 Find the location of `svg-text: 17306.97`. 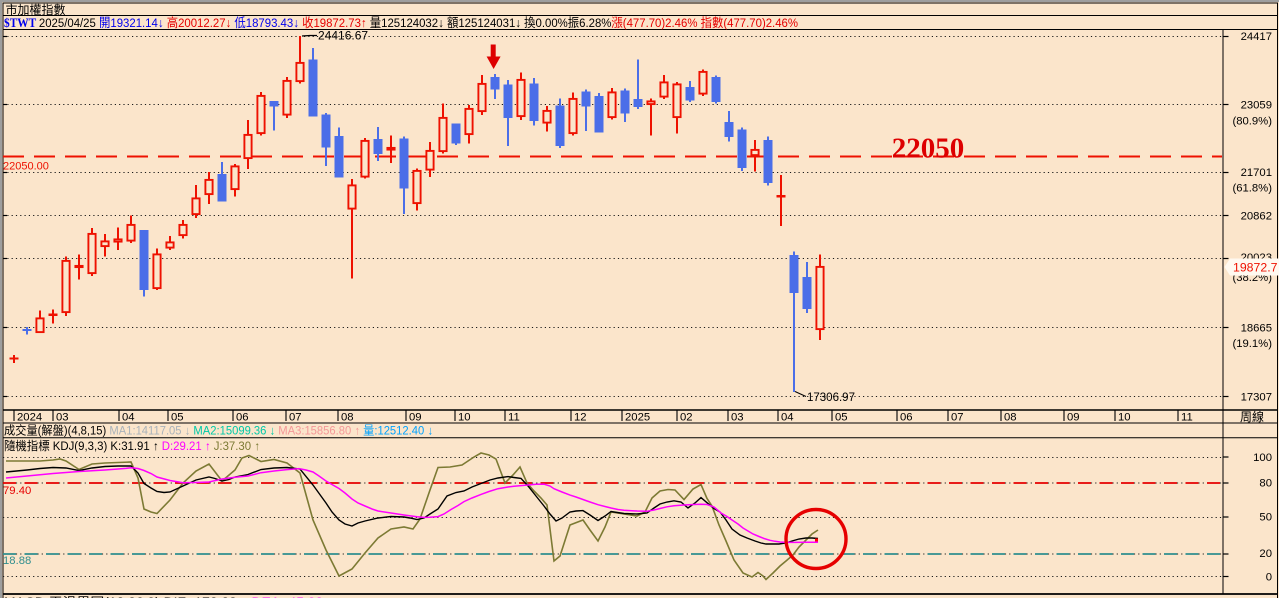

svg-text: 17306.97 is located at coordinates (831, 398).